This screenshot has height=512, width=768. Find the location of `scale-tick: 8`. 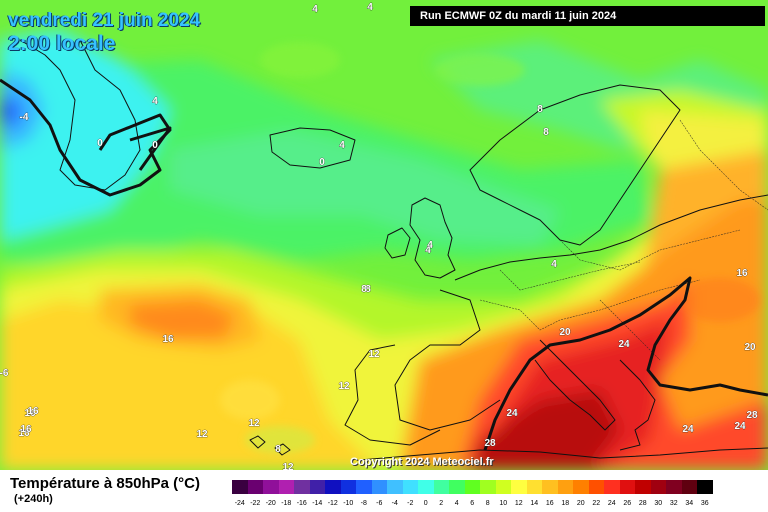

scale-tick: 8 is located at coordinates (487, 503).